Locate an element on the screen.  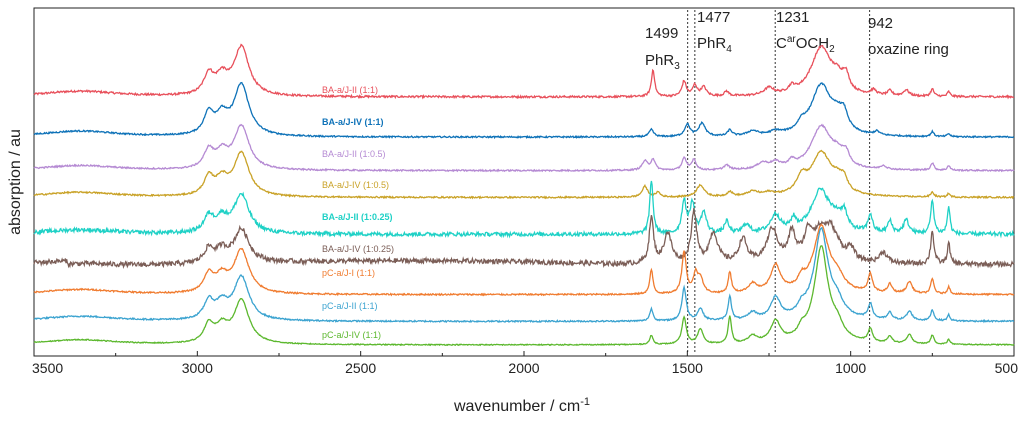
ref-label-1499: 1499 is located at coordinates (661, 33).